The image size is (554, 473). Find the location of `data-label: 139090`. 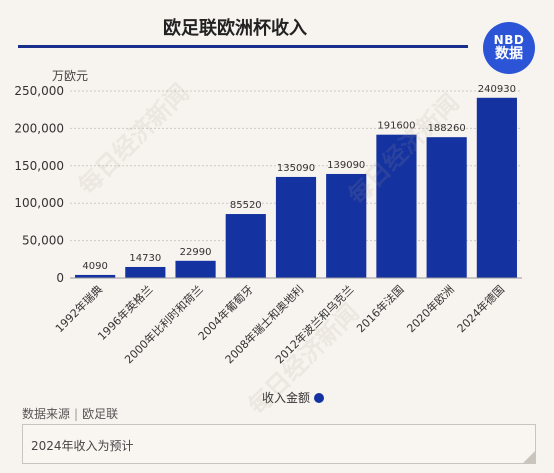

data-label: 139090 is located at coordinates (346, 165).